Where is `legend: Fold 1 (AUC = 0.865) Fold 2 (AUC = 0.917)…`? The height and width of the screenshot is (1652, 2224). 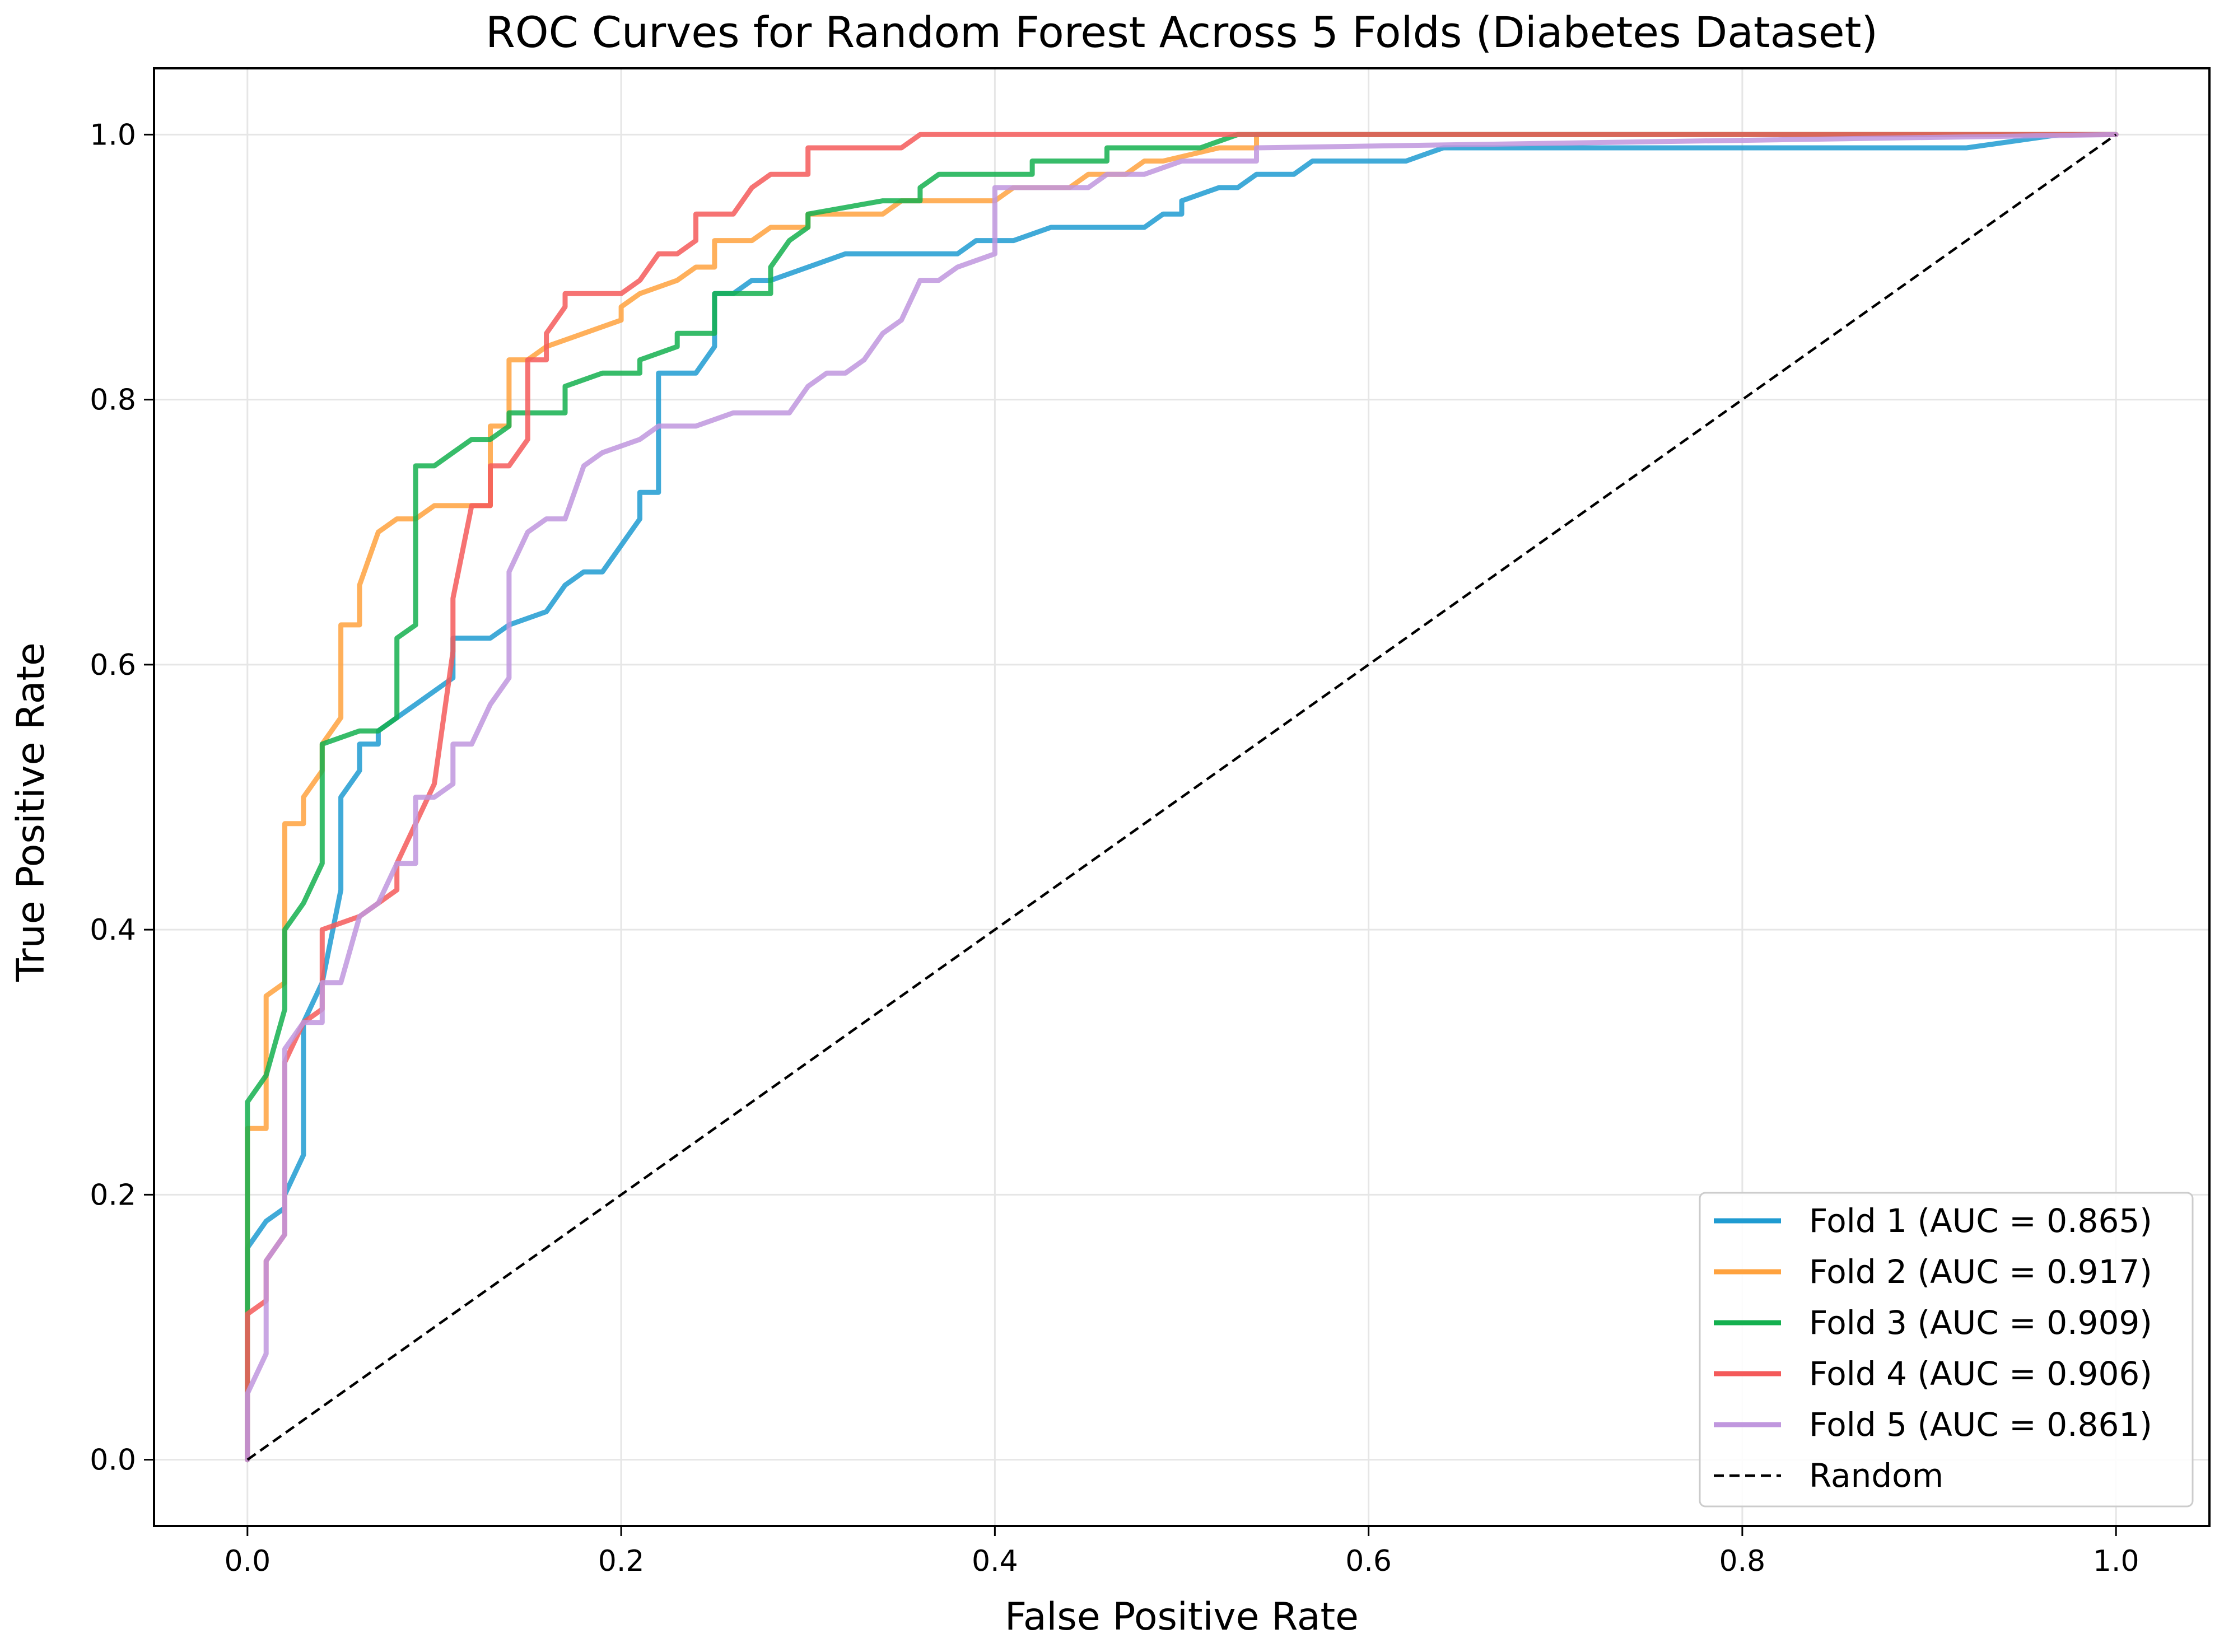 legend: Fold 1 (AUC = 0.865) Fold 2 (AUC = 0.917)… is located at coordinates (1946, 1350).